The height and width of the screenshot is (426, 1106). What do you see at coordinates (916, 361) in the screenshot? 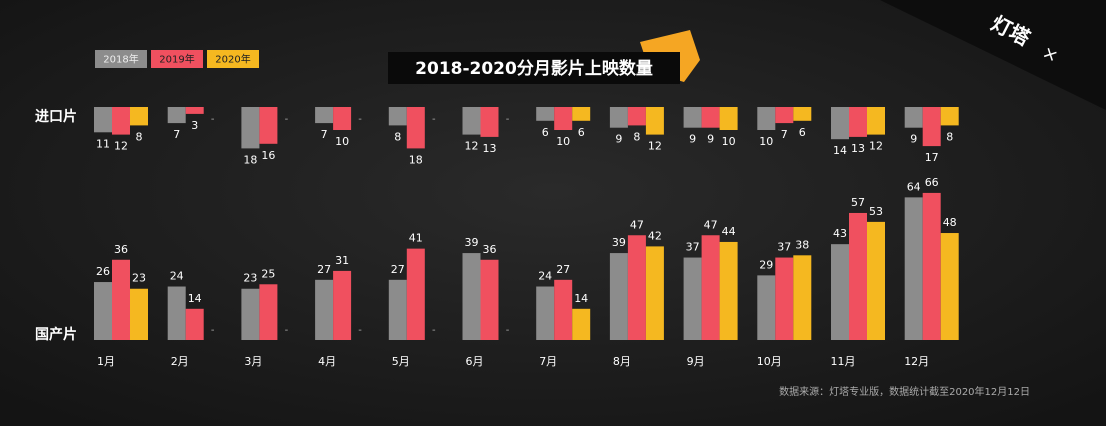
I see `x-tick-label: 12月` at bounding box center [916, 361].